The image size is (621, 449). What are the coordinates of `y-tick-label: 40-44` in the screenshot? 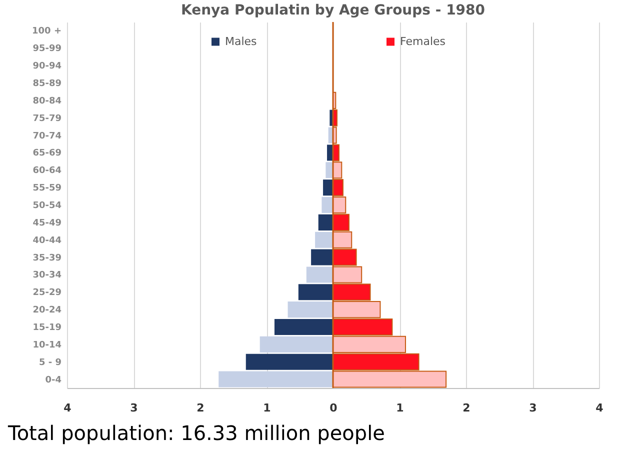 It's located at (47, 241).